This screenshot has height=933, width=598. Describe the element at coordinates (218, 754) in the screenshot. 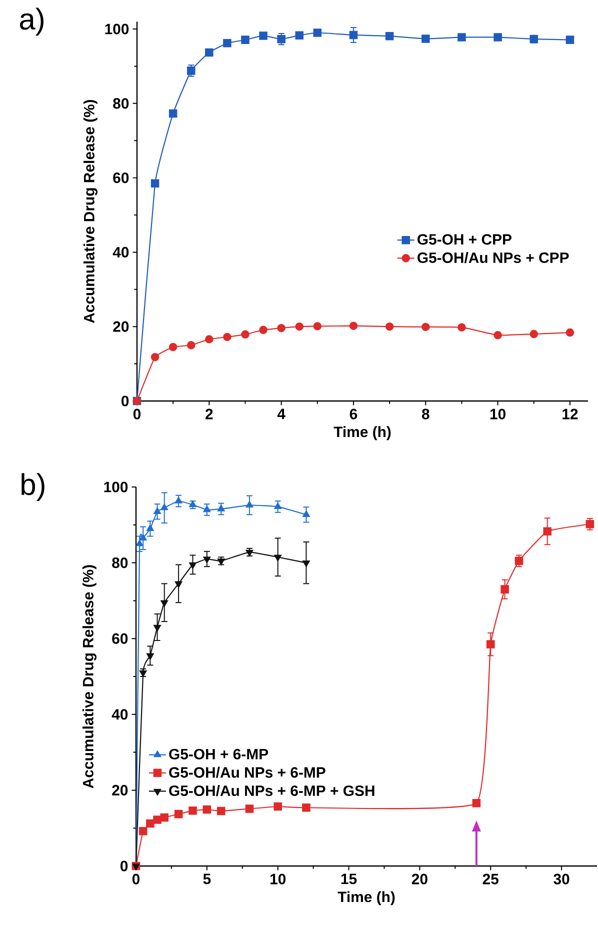

I see `legend-label: G5-OH + 6-MP` at that location.